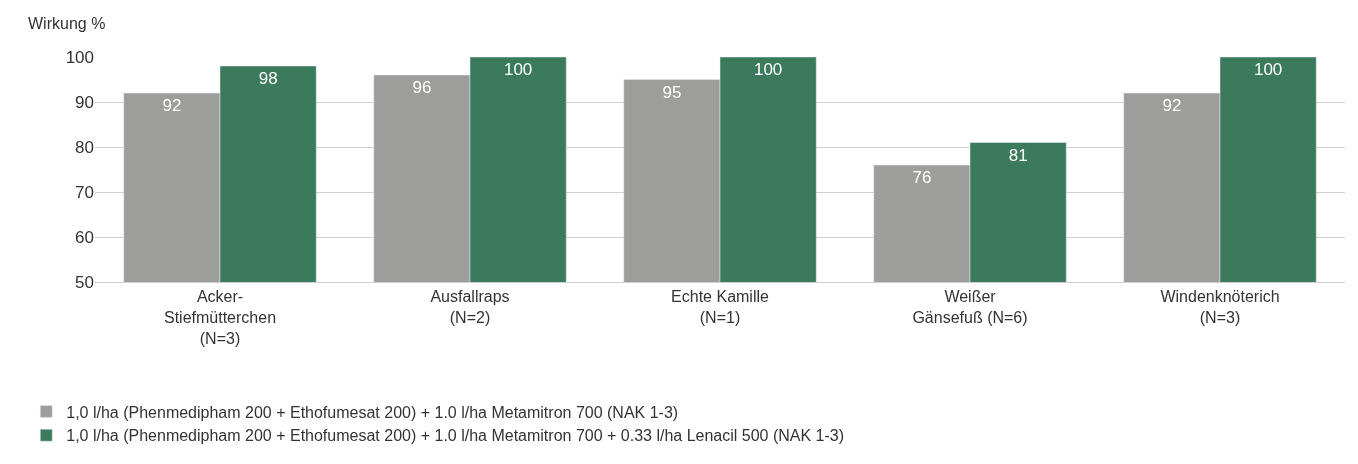  Describe the element at coordinates (84, 237) in the screenshot. I see `y-tick-label: 60` at that location.